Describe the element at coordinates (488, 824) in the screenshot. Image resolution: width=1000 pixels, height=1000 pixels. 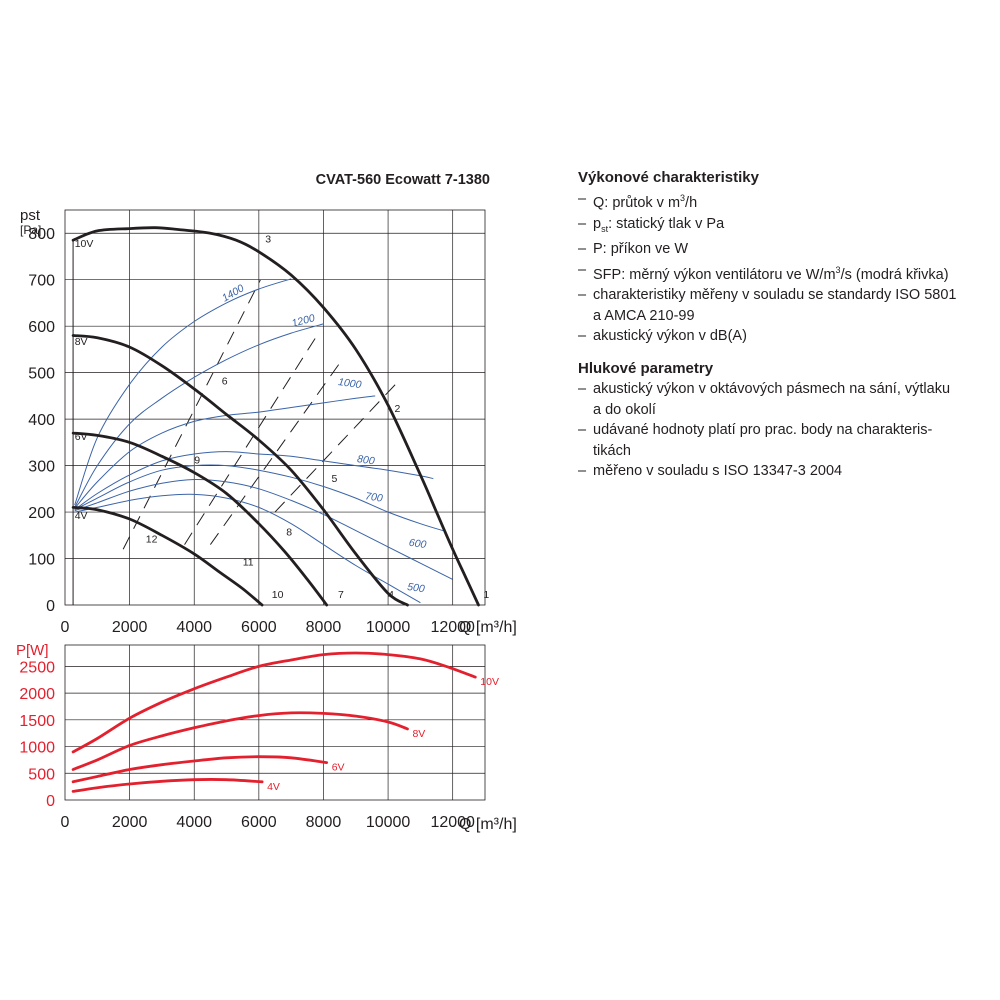
I see `power-x-label: Q [m³/h]` at that location.